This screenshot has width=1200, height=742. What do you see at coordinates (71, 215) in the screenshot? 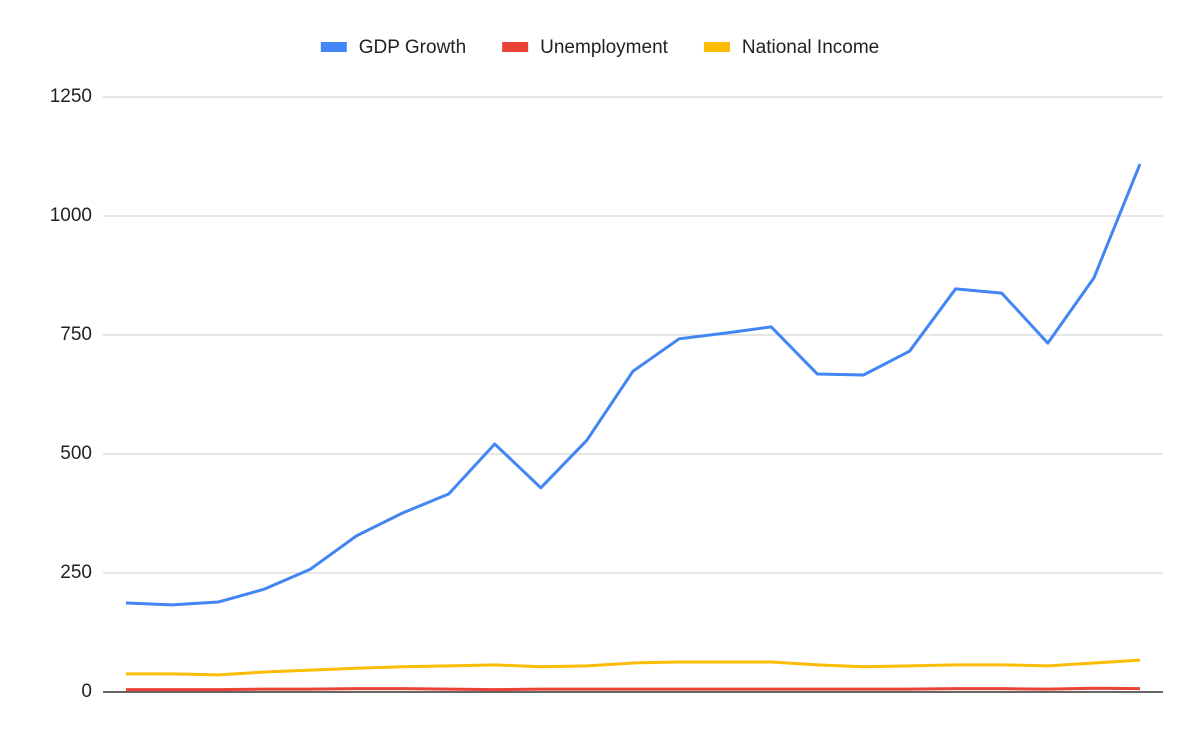
I see `y-tick-label: 1000` at bounding box center [71, 215].